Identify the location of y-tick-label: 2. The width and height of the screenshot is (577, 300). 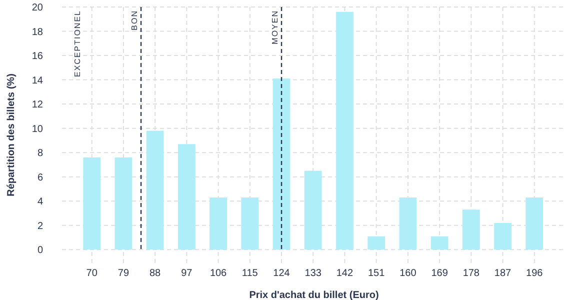
(40, 226).